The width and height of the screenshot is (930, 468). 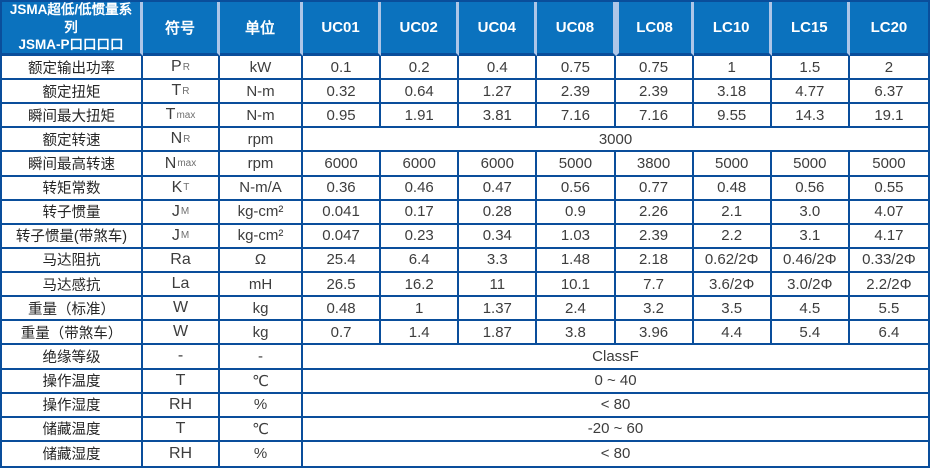 What do you see at coordinates (810, 309) in the screenshot?
I see `value-cell: 4.5` at bounding box center [810, 309].